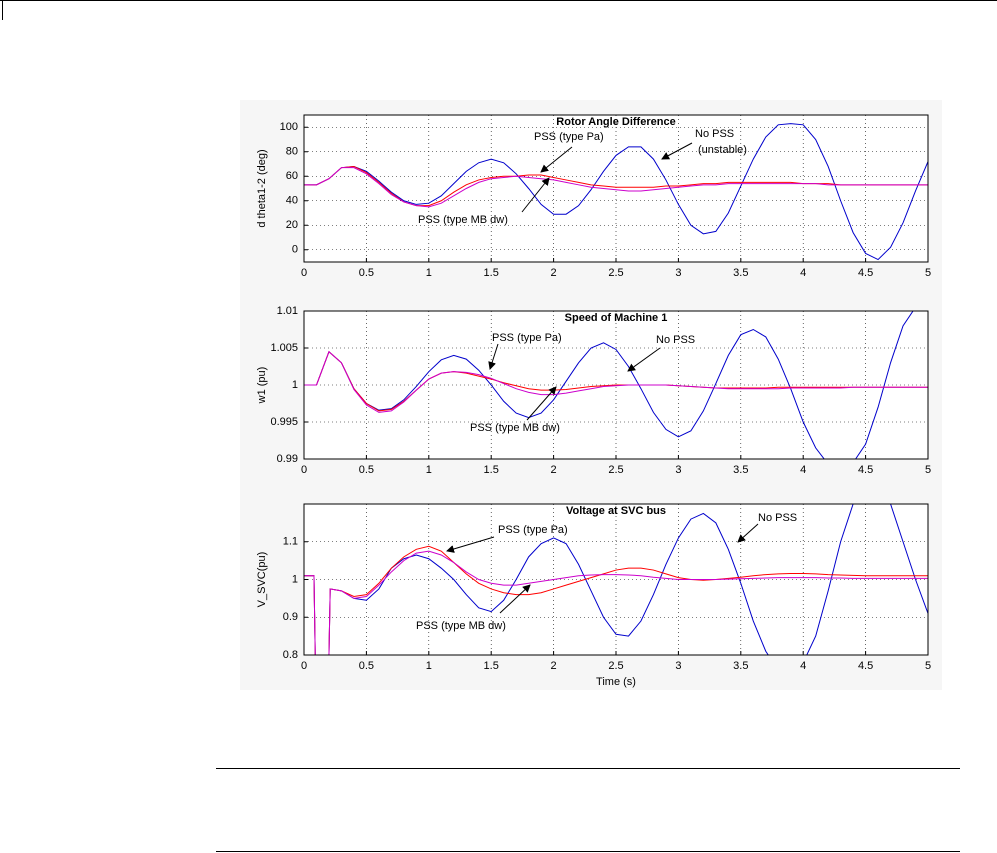  What do you see at coordinates (615, 122) in the screenshot?
I see `chart-title: Rotor Angle Difference` at bounding box center [615, 122].